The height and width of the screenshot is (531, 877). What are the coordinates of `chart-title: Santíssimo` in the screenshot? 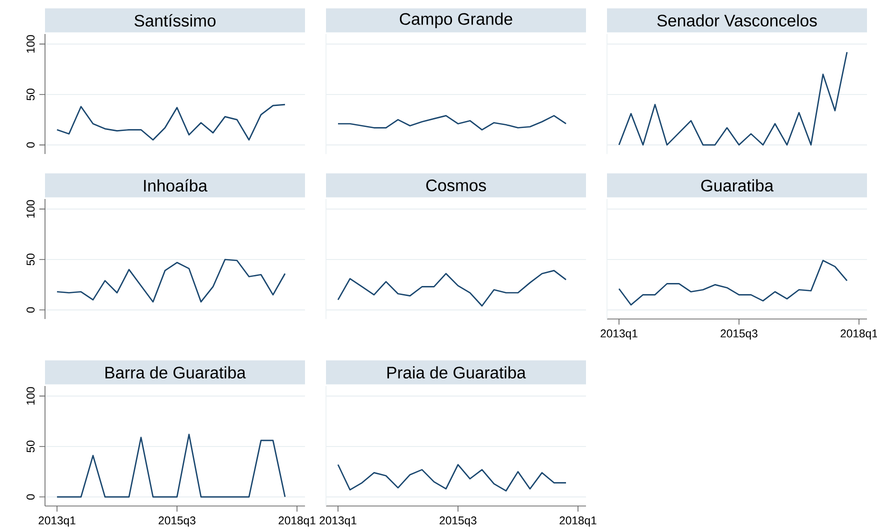 It's located at (175, 20).